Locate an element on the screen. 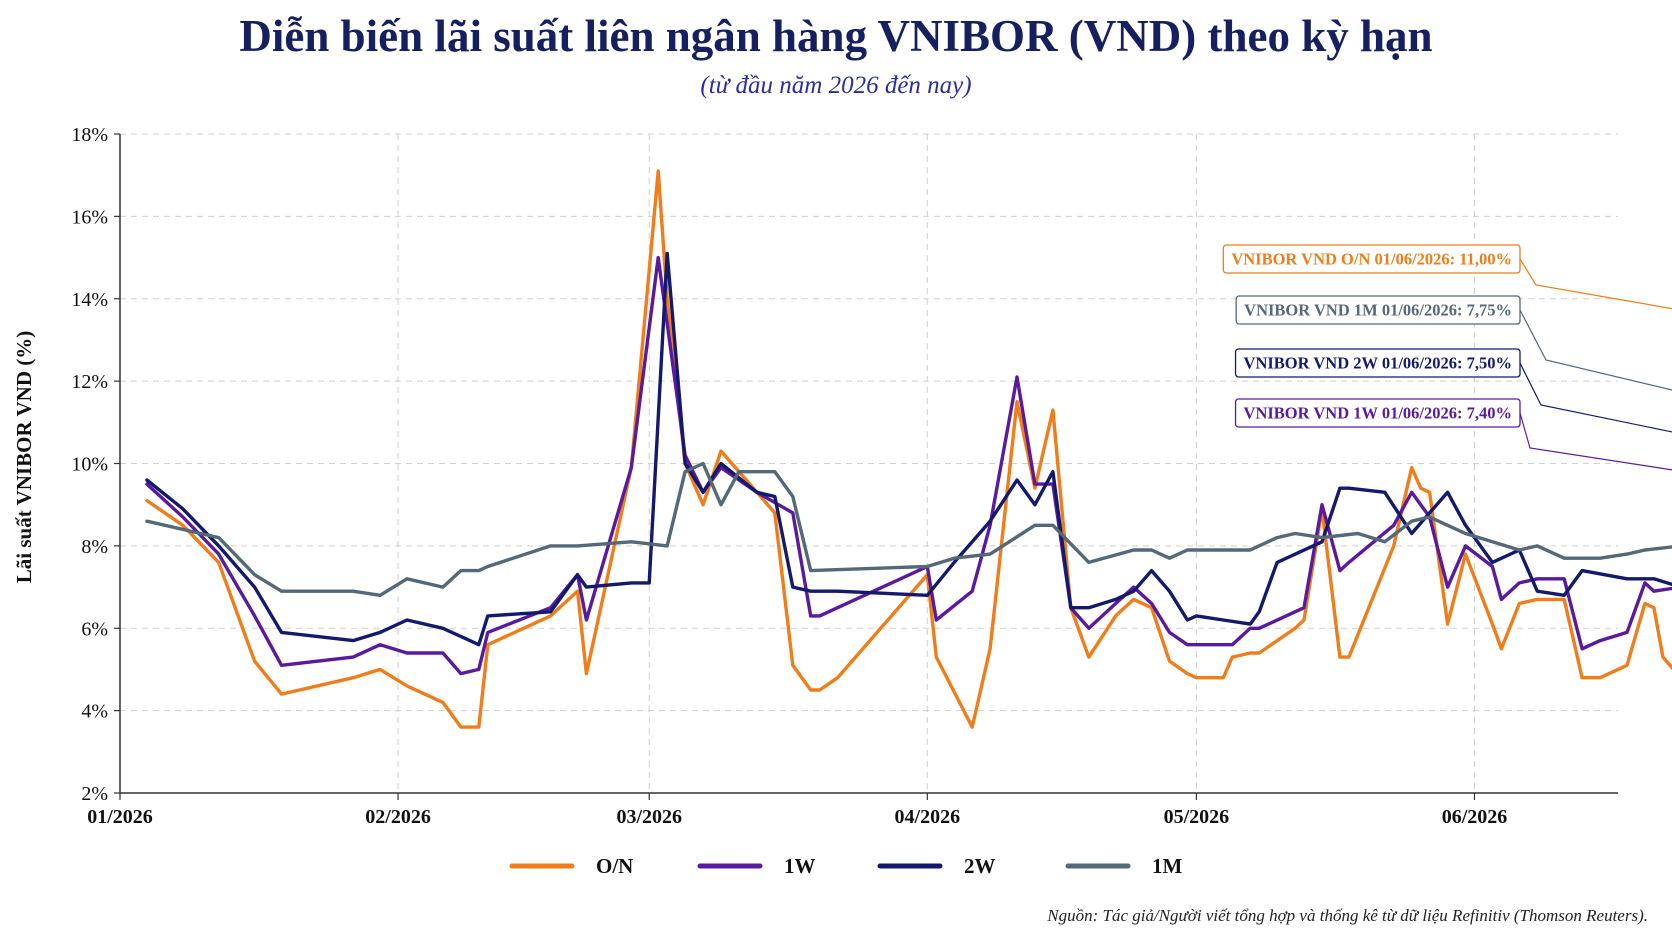 The image size is (1672, 941). annotation-label: VNIBOR VND 1M 01/06/2026: 7,75% is located at coordinates (1378, 310).